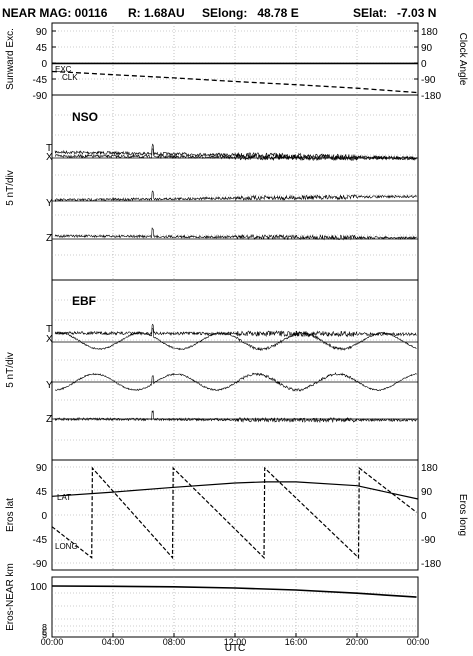 The image size is (473, 656). I want to click on panel1-series-label-exc: EXC, so click(63, 69).